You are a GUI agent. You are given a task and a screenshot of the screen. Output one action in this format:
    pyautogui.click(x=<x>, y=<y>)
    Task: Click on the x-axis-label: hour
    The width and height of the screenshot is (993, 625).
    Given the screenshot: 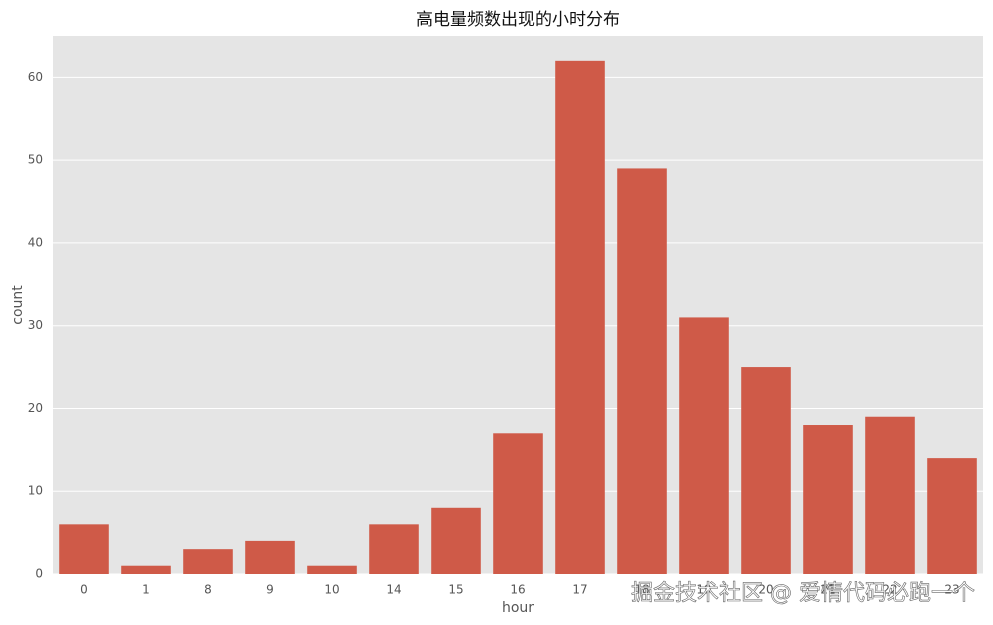 What is the action you would take?
    pyautogui.click(x=518, y=608)
    